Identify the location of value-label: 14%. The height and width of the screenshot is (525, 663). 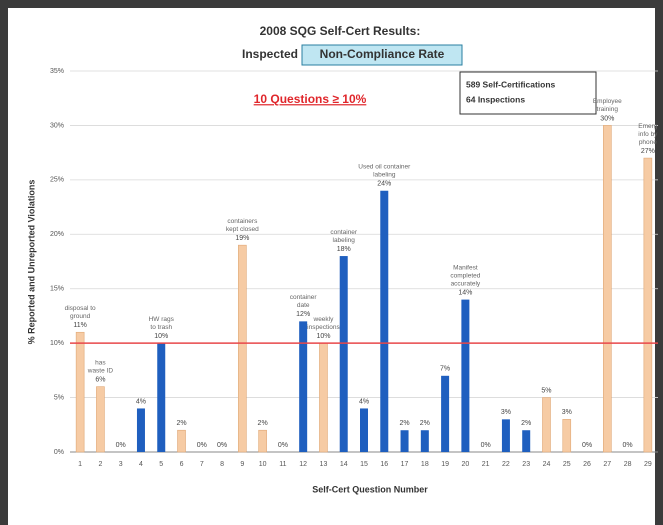
(465, 292).